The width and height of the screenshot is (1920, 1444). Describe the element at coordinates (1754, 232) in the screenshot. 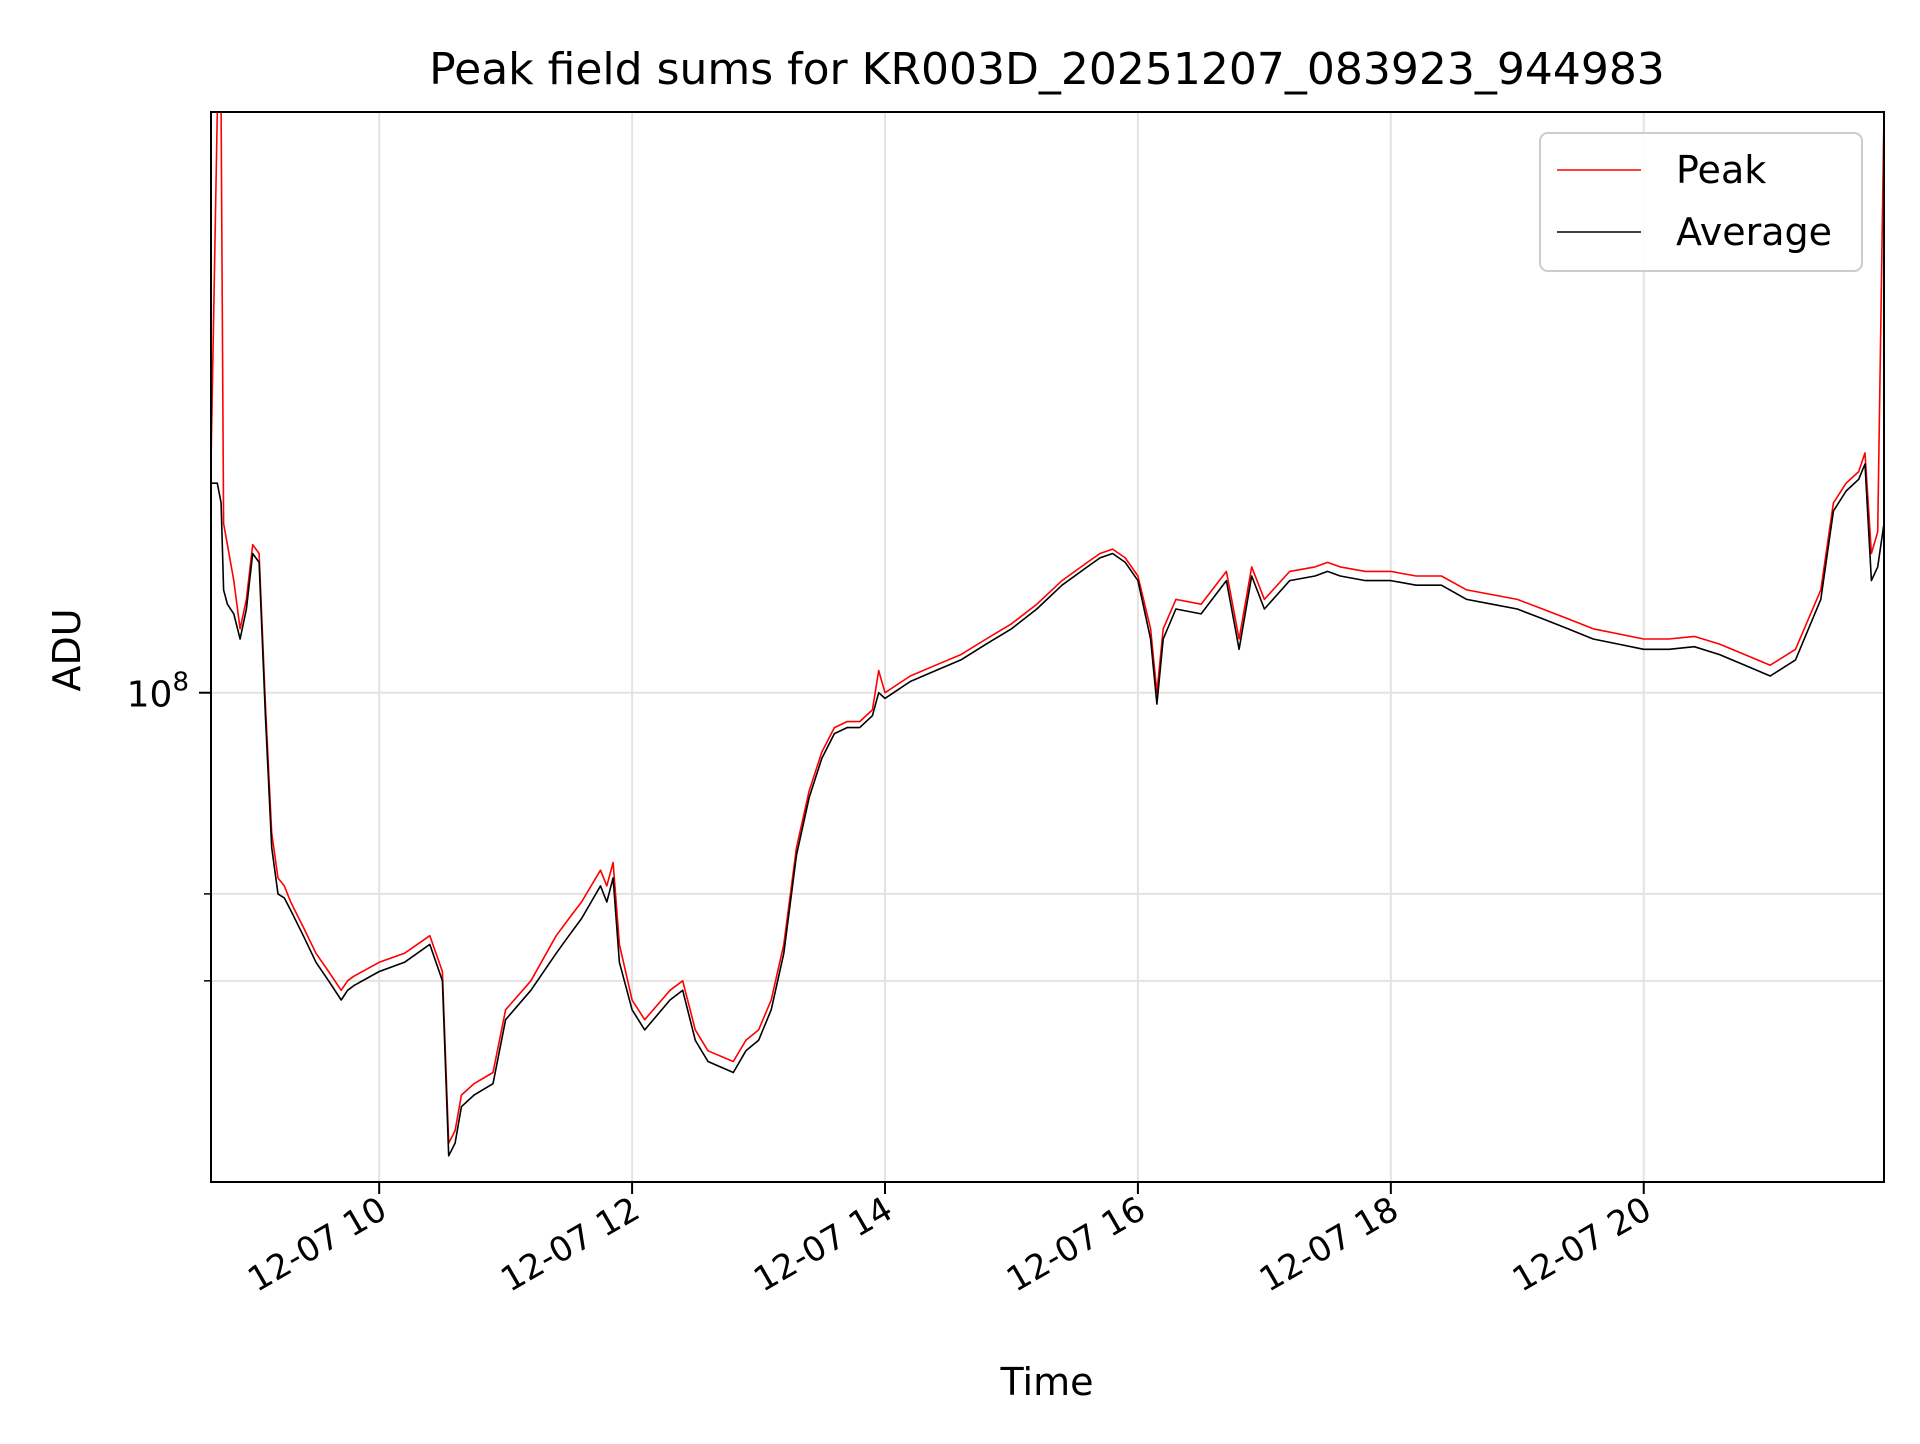

I see `legend-label-average: Average` at that location.